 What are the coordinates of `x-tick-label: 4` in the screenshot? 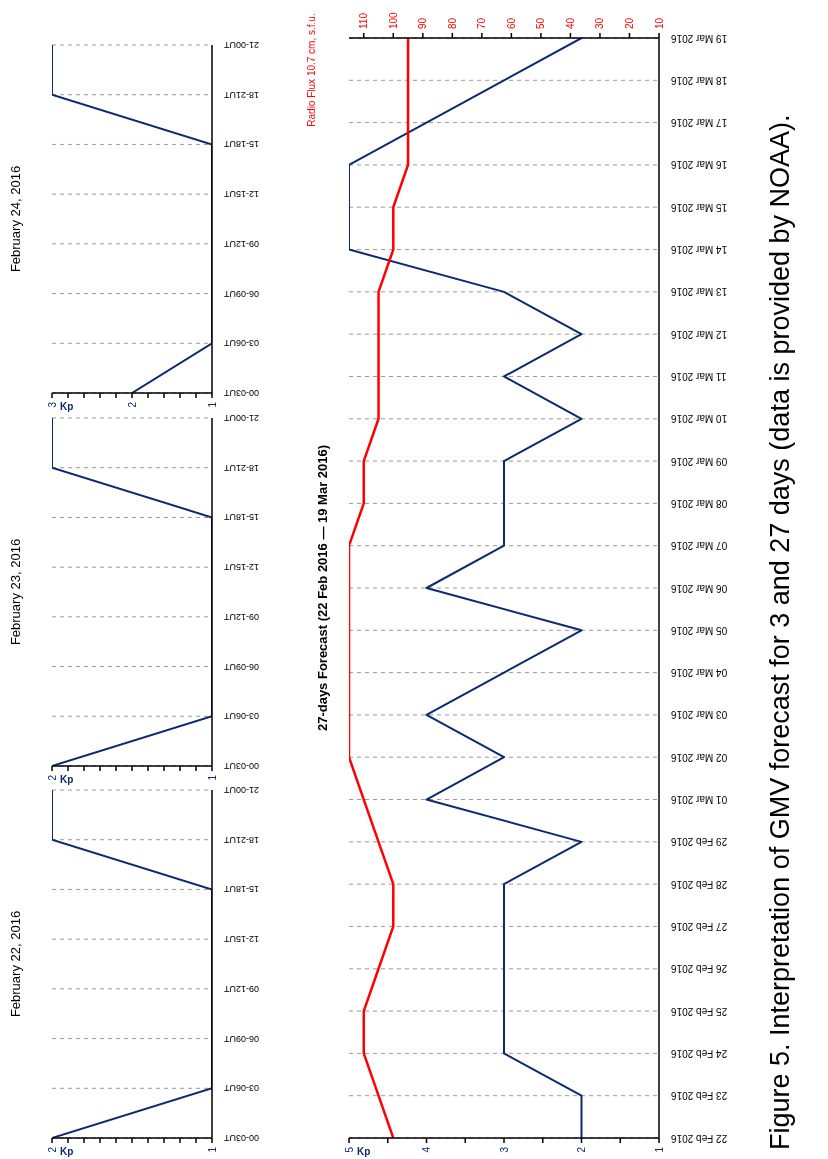 It's located at (426, 1149).